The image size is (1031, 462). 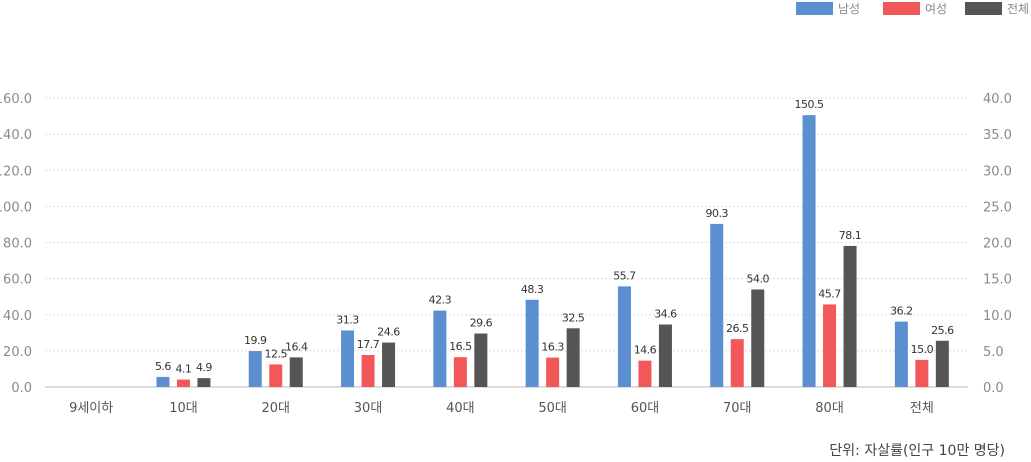 What do you see at coordinates (997, 316) in the screenshot?
I see `y2-tick-label: 10.0` at bounding box center [997, 316].